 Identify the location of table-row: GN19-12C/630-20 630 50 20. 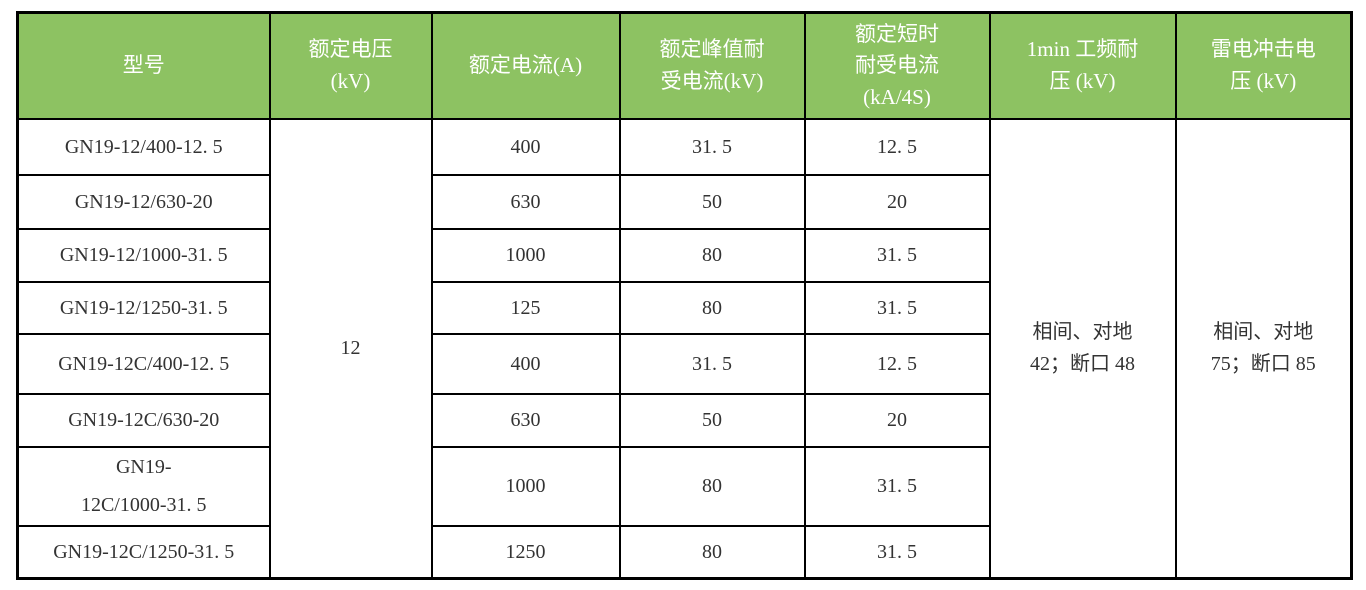
(684, 420).